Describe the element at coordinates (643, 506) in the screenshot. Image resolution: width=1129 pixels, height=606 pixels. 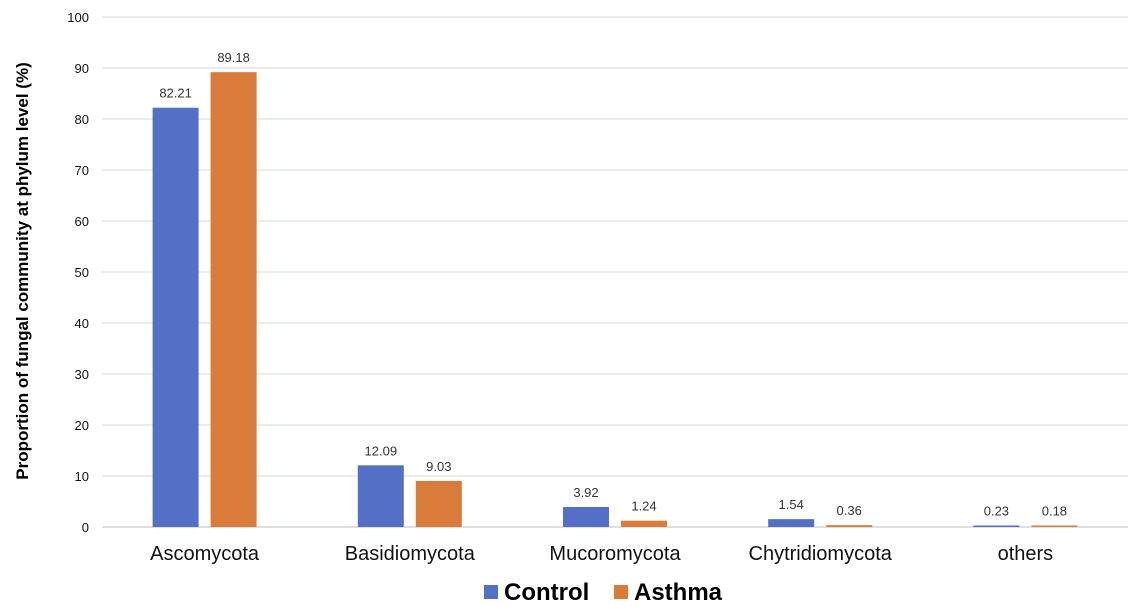
I see `data-label: 1.24` at that location.